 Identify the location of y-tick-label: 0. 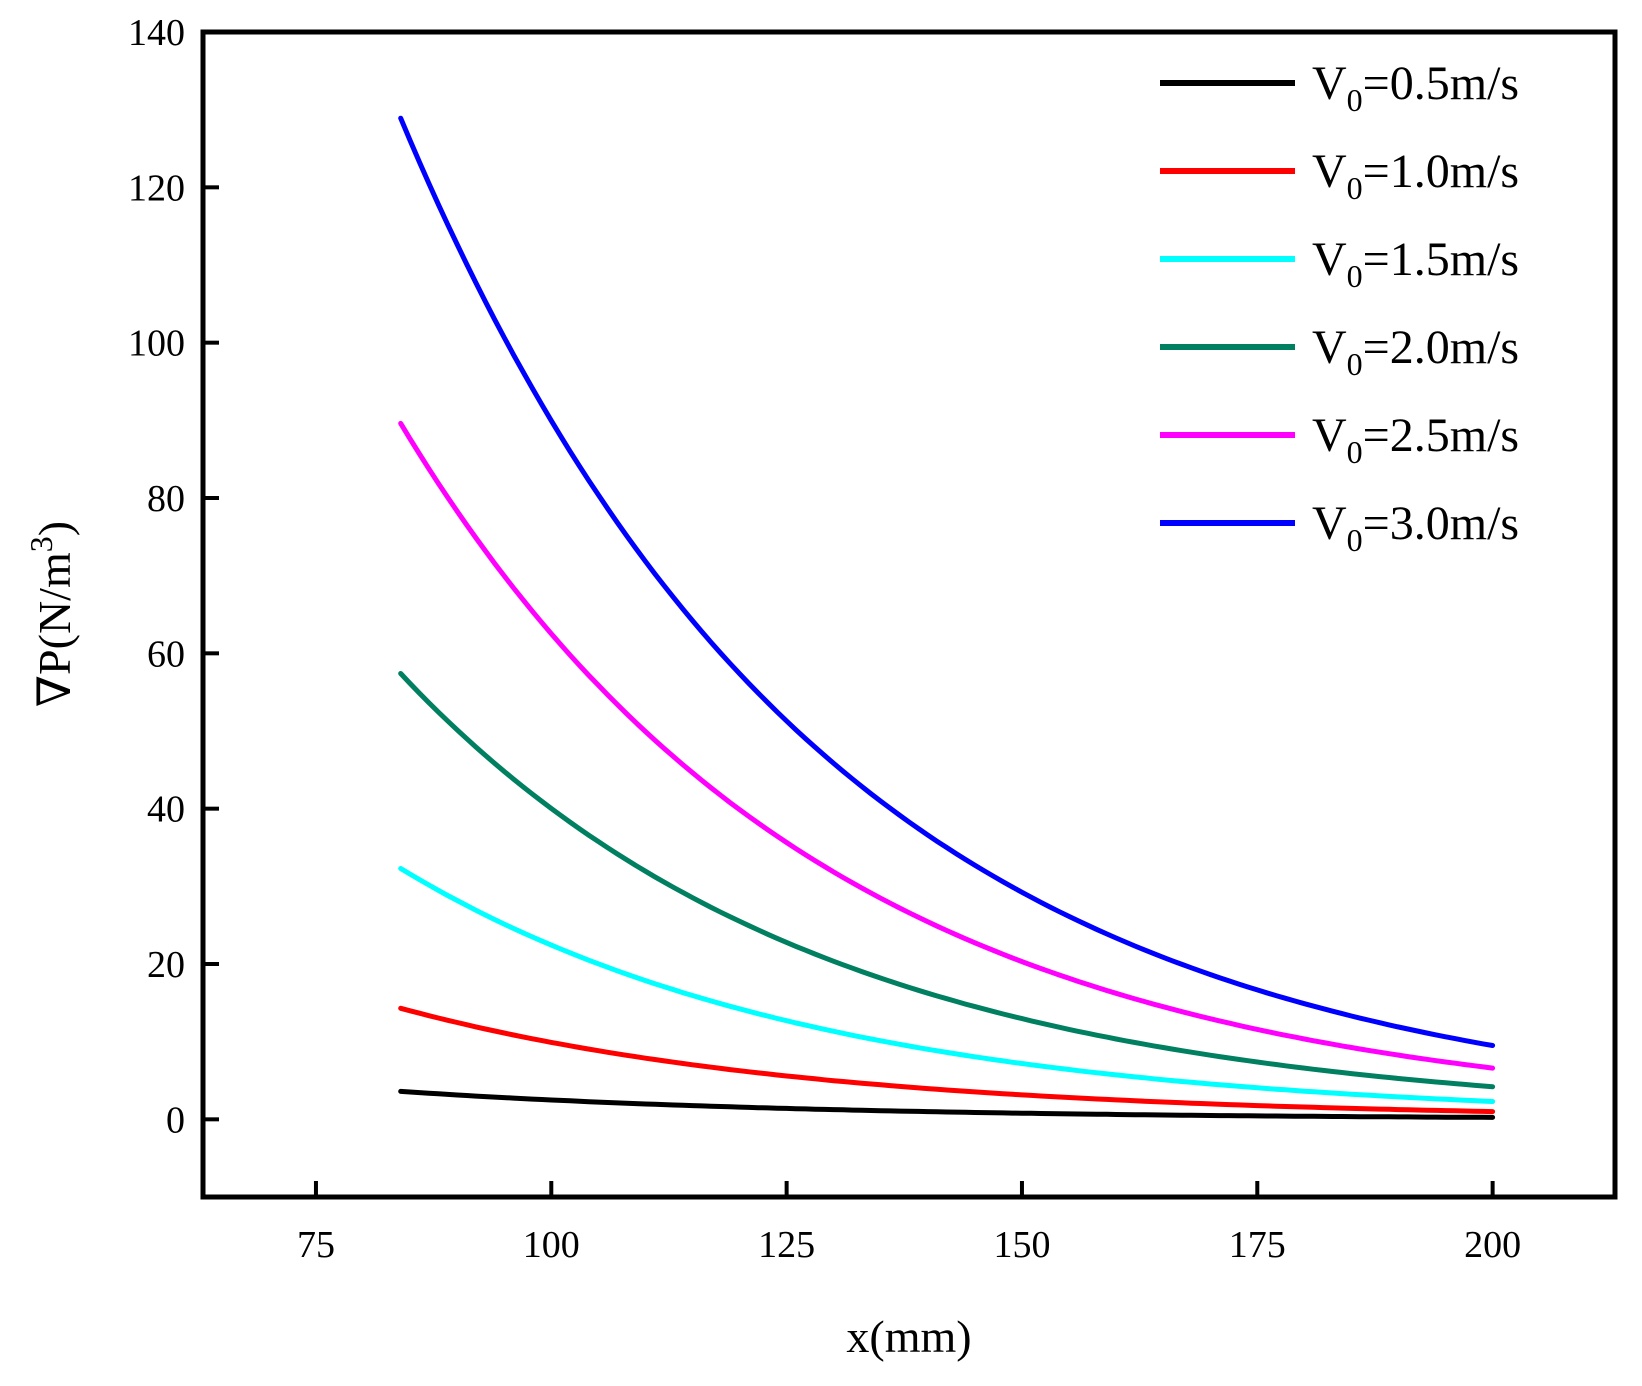
(175, 1120).